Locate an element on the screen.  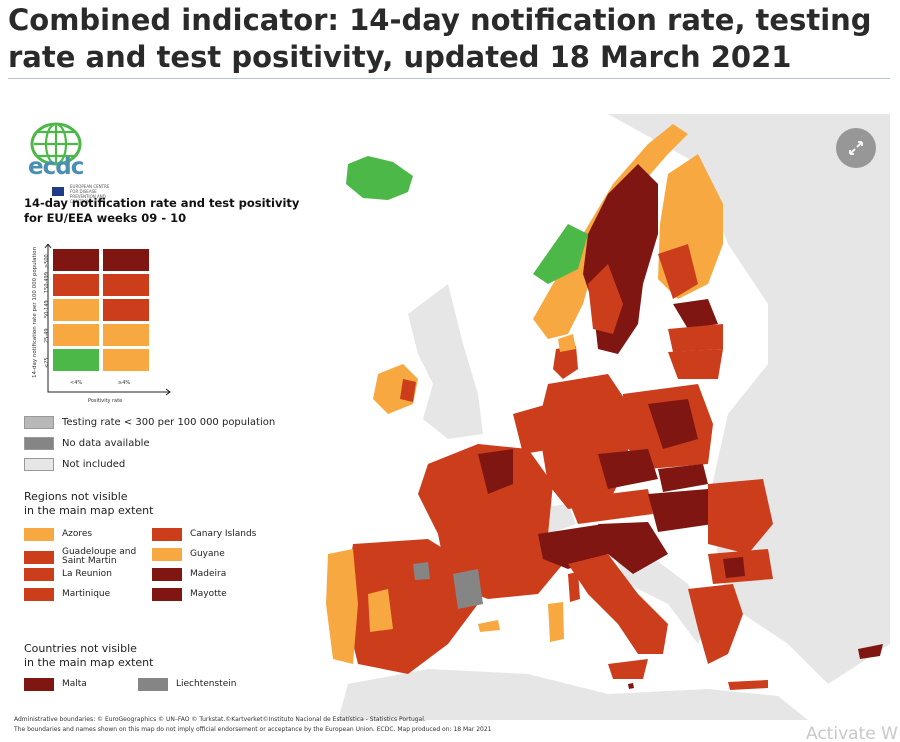
region-label: Guyane is located at coordinates (207, 554).